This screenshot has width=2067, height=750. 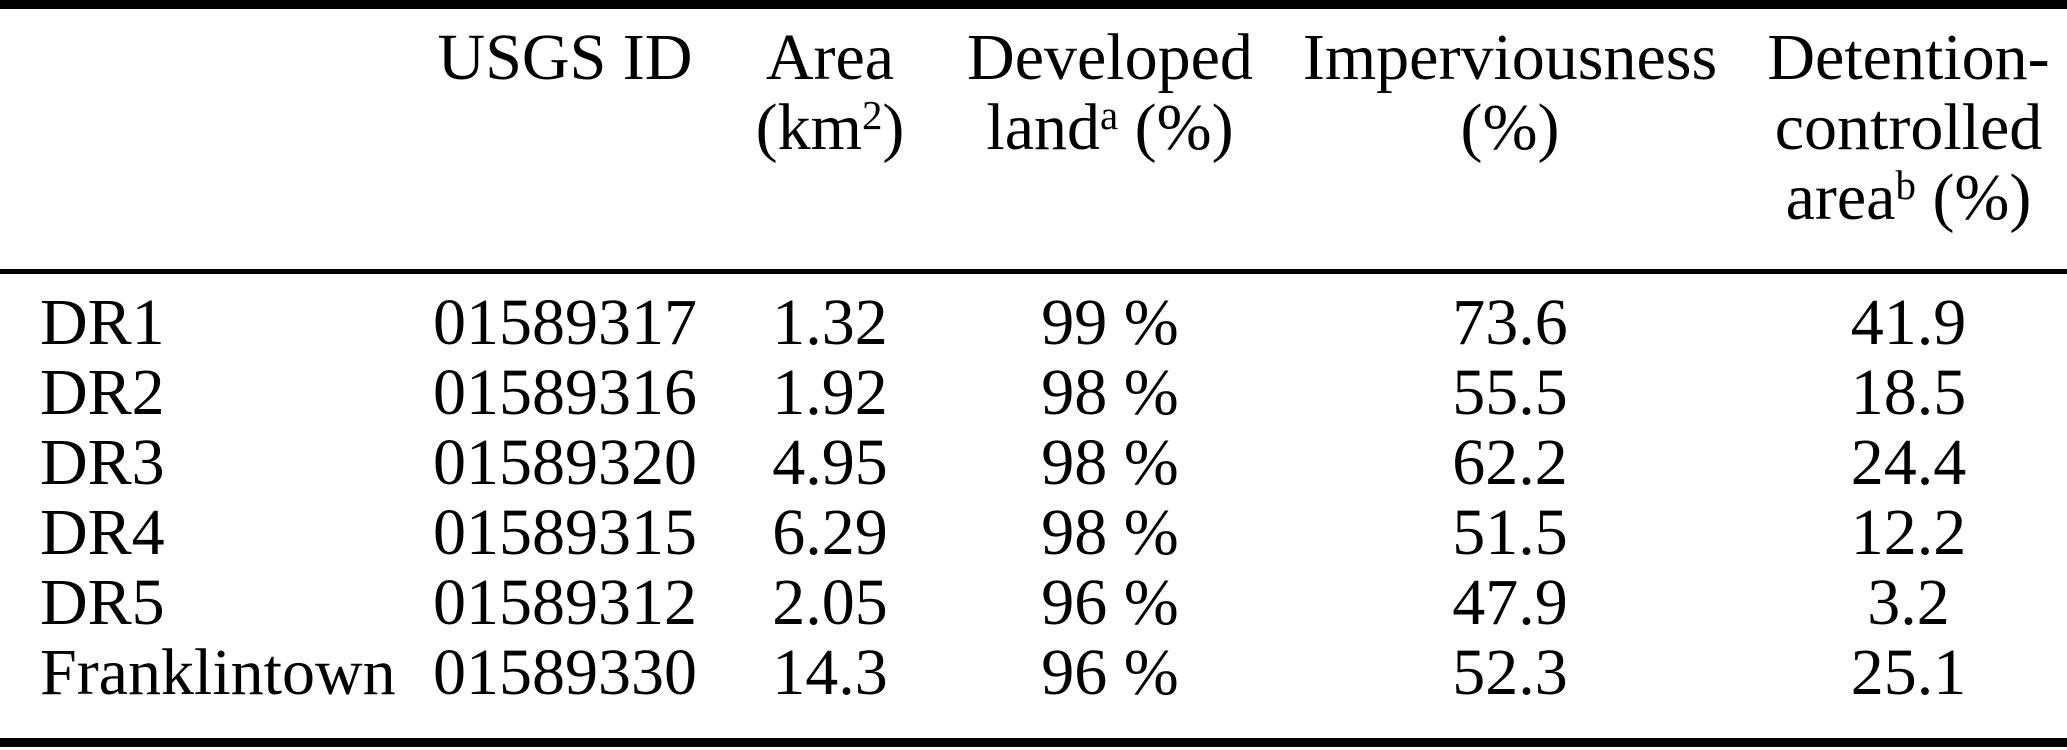 What do you see at coordinates (1908, 57) in the screenshot?
I see `header-detention-line1: Detention-` at bounding box center [1908, 57].